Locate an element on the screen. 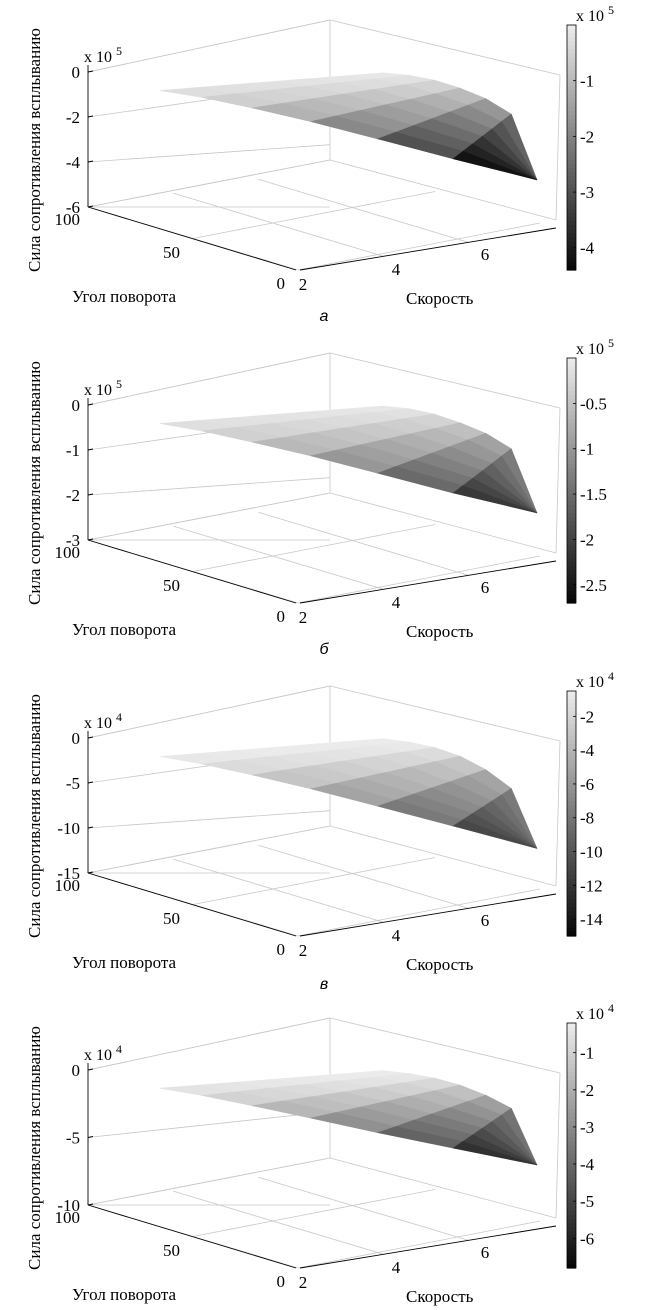  y-axis-label: Скорость is located at coordinates (440, 631).